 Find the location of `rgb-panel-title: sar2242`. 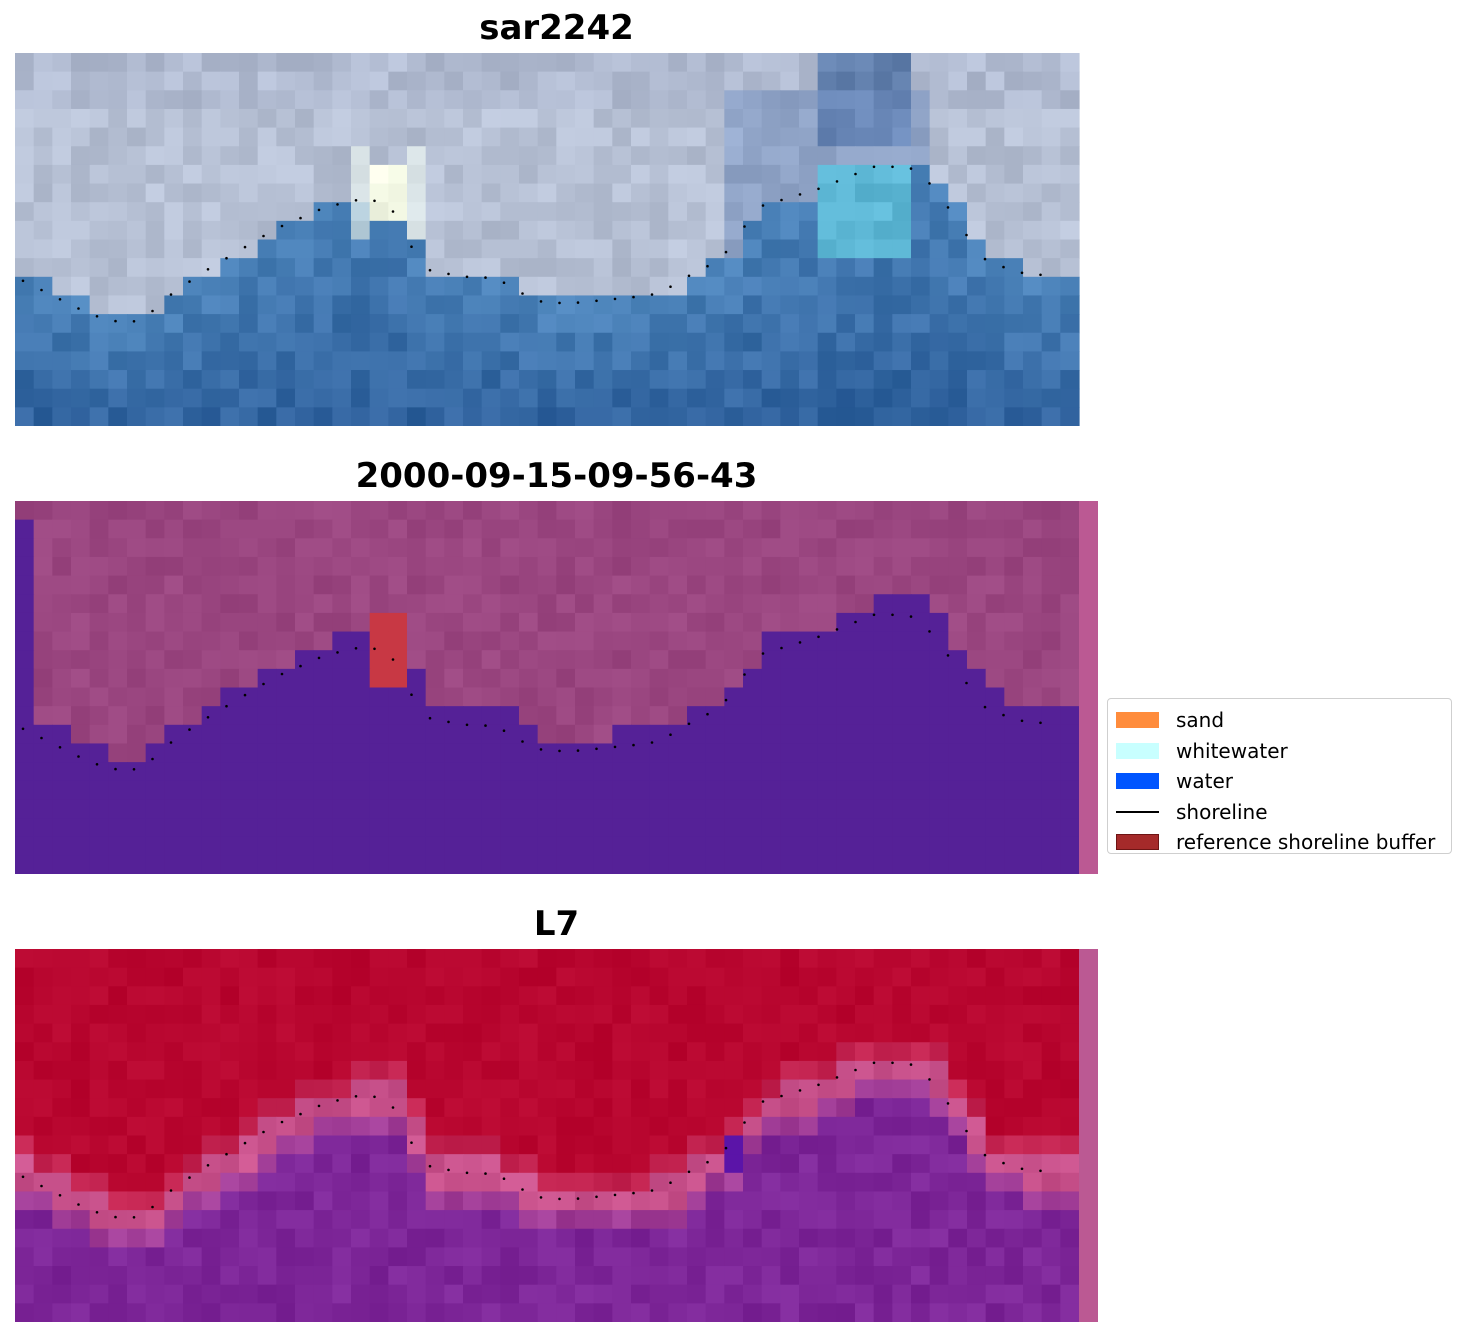

rgb-panel-title: sar2242 is located at coordinates (556, 28).